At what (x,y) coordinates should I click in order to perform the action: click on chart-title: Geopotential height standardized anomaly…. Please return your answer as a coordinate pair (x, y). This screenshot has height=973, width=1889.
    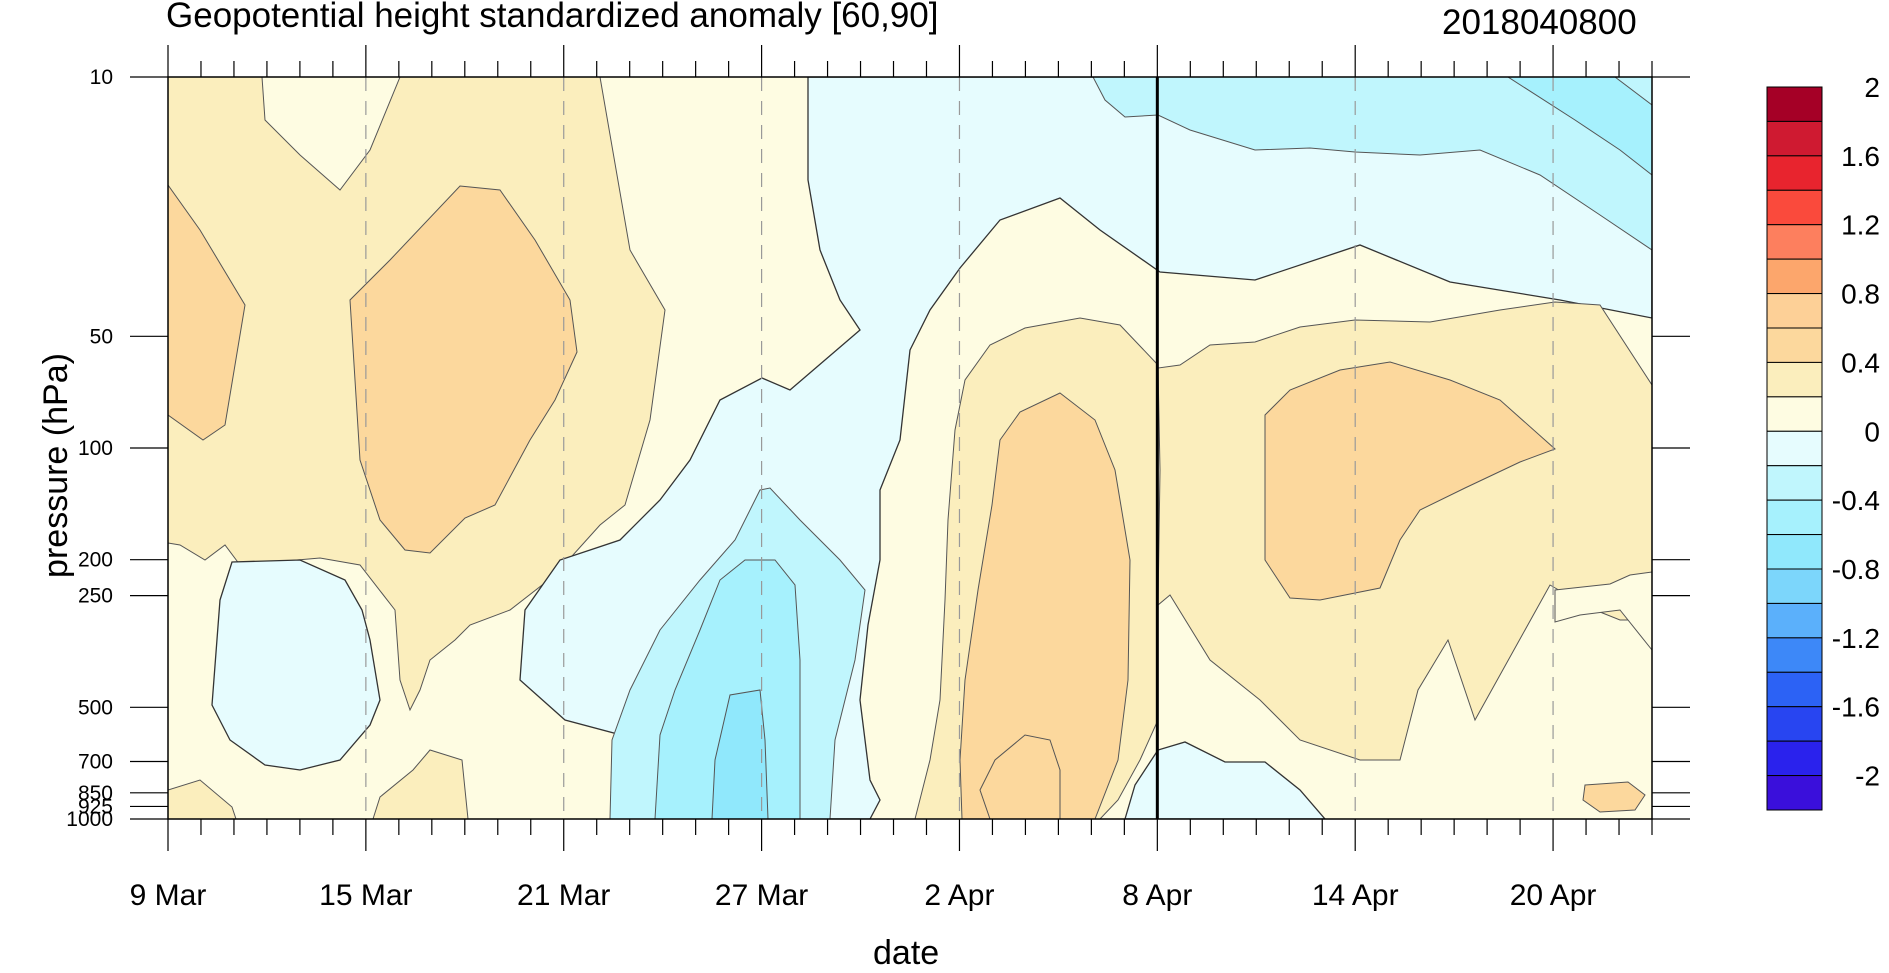
    Looking at the image, I should click on (552, 17).